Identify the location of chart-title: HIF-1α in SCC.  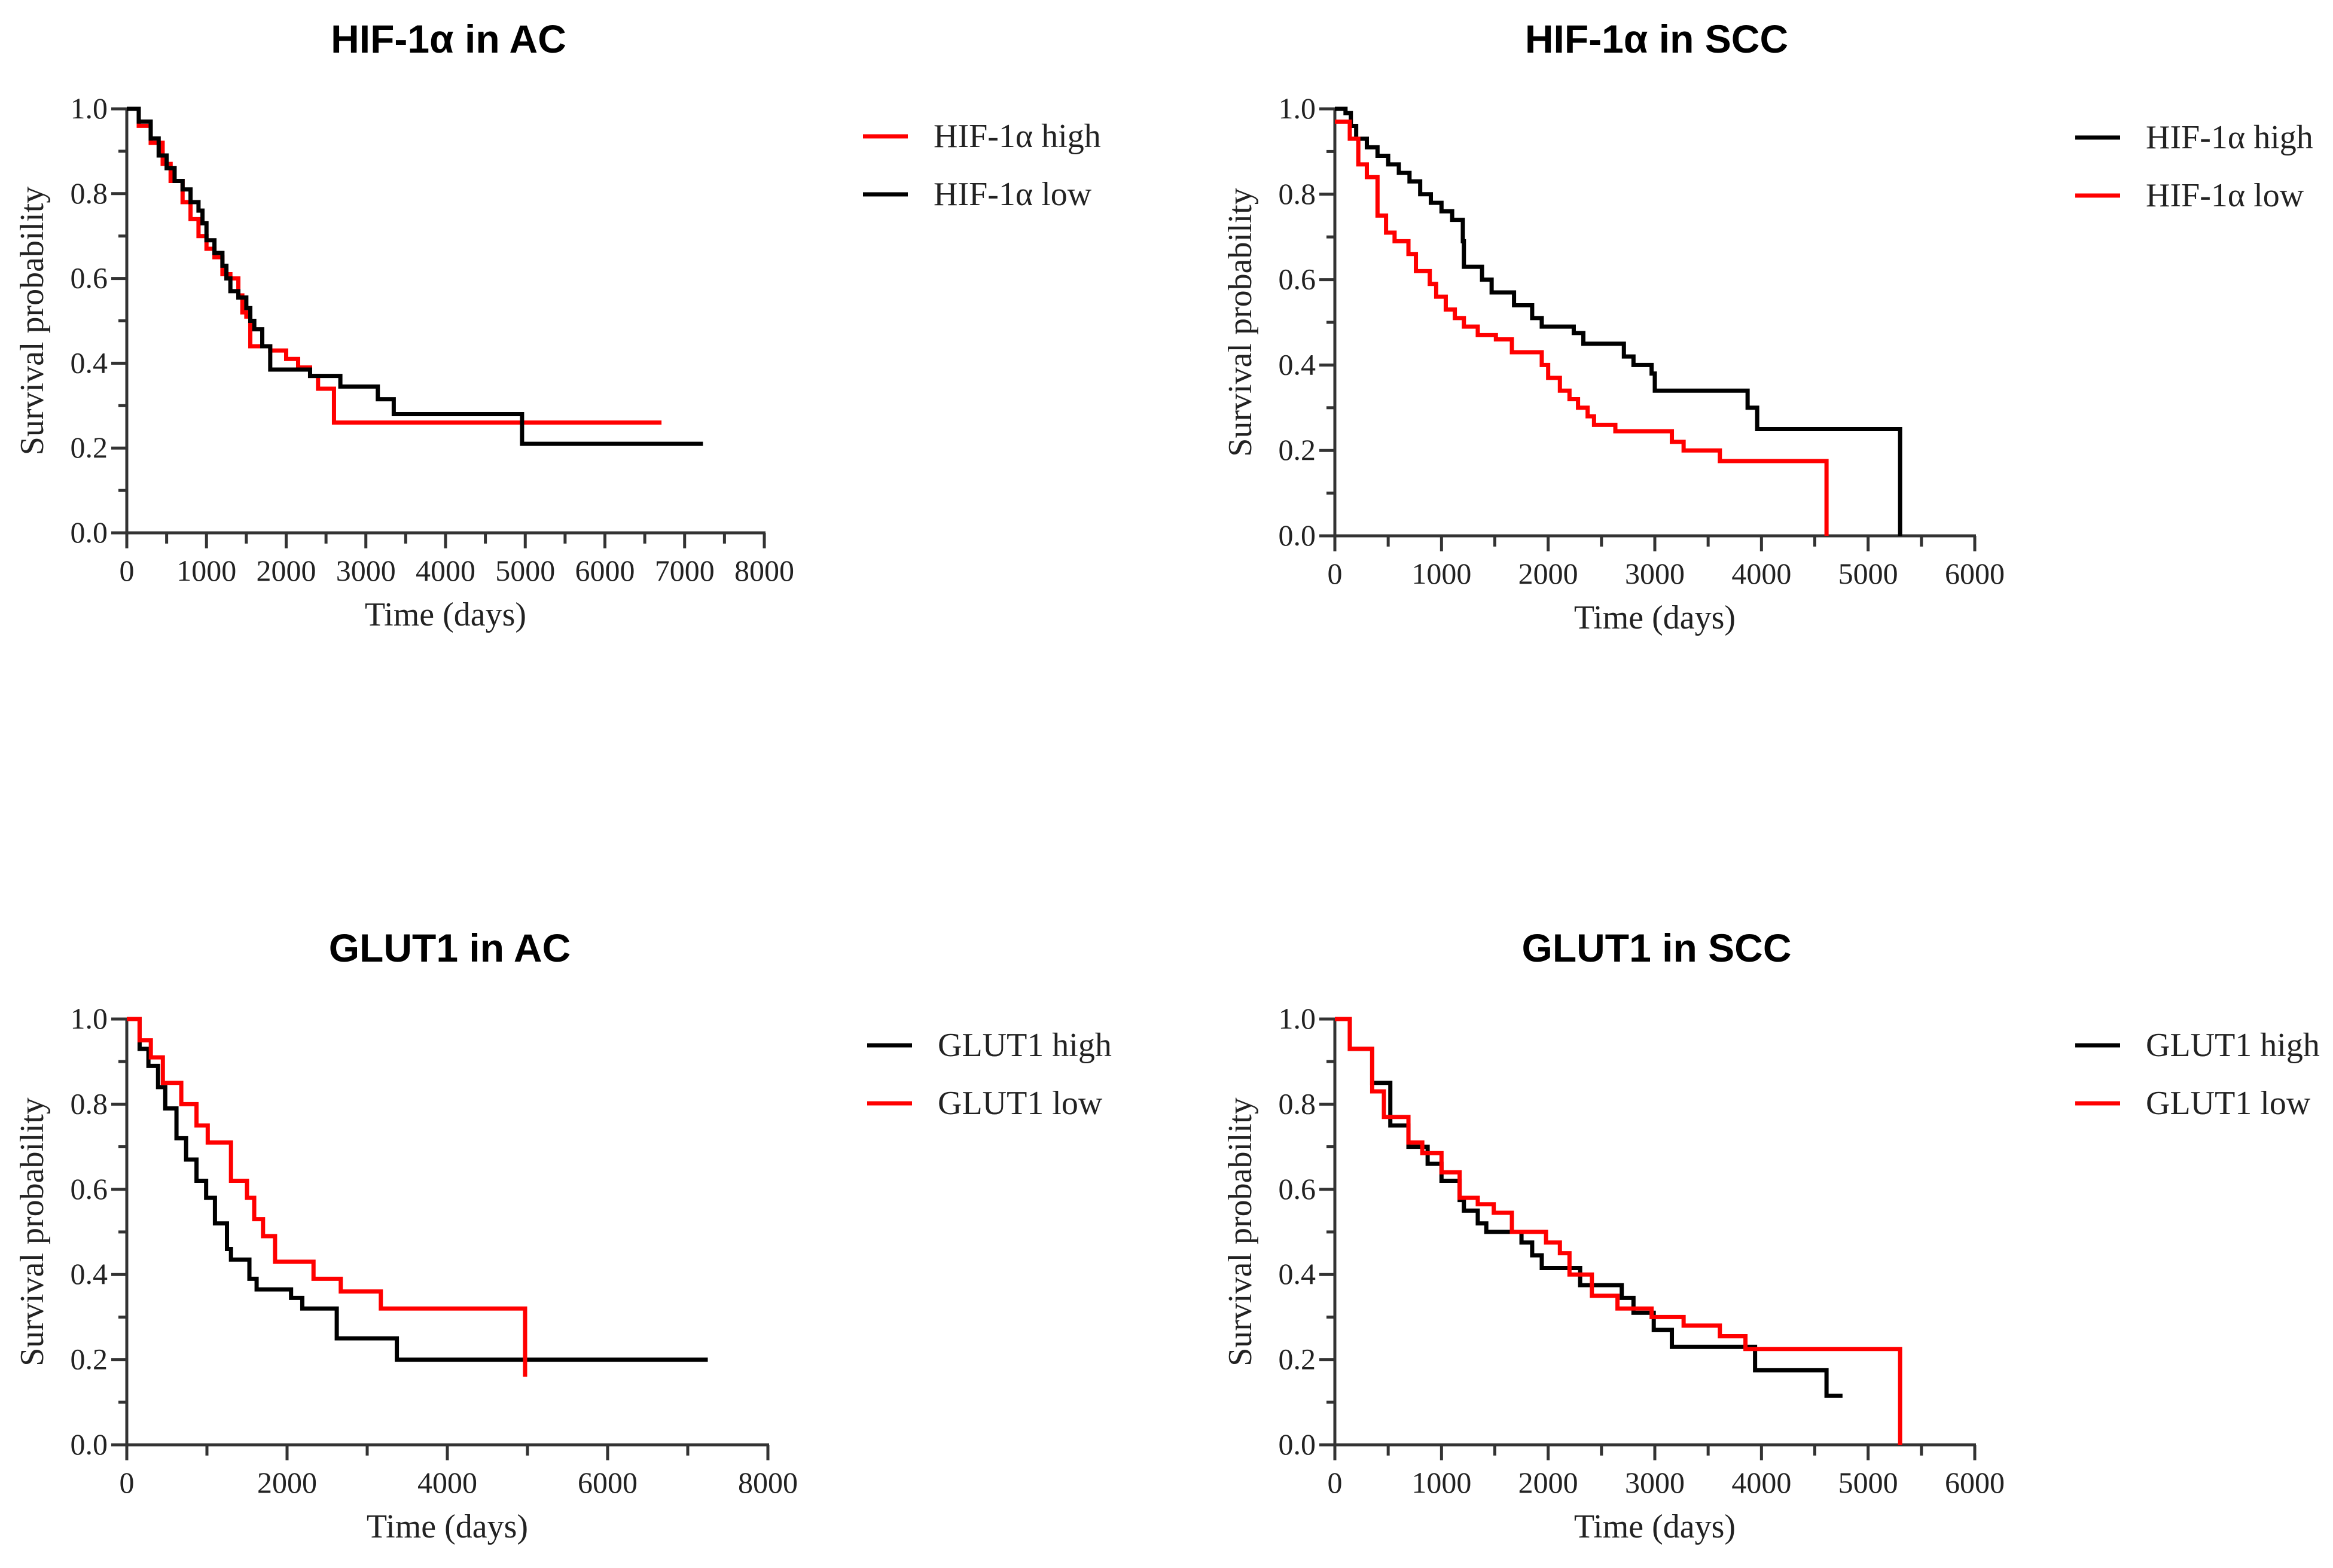
(1656, 39).